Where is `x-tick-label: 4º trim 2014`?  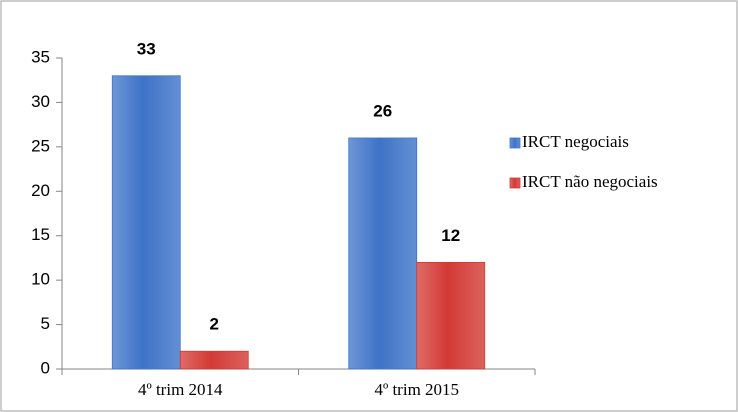
x-tick-label: 4º trim 2014 is located at coordinates (180, 389).